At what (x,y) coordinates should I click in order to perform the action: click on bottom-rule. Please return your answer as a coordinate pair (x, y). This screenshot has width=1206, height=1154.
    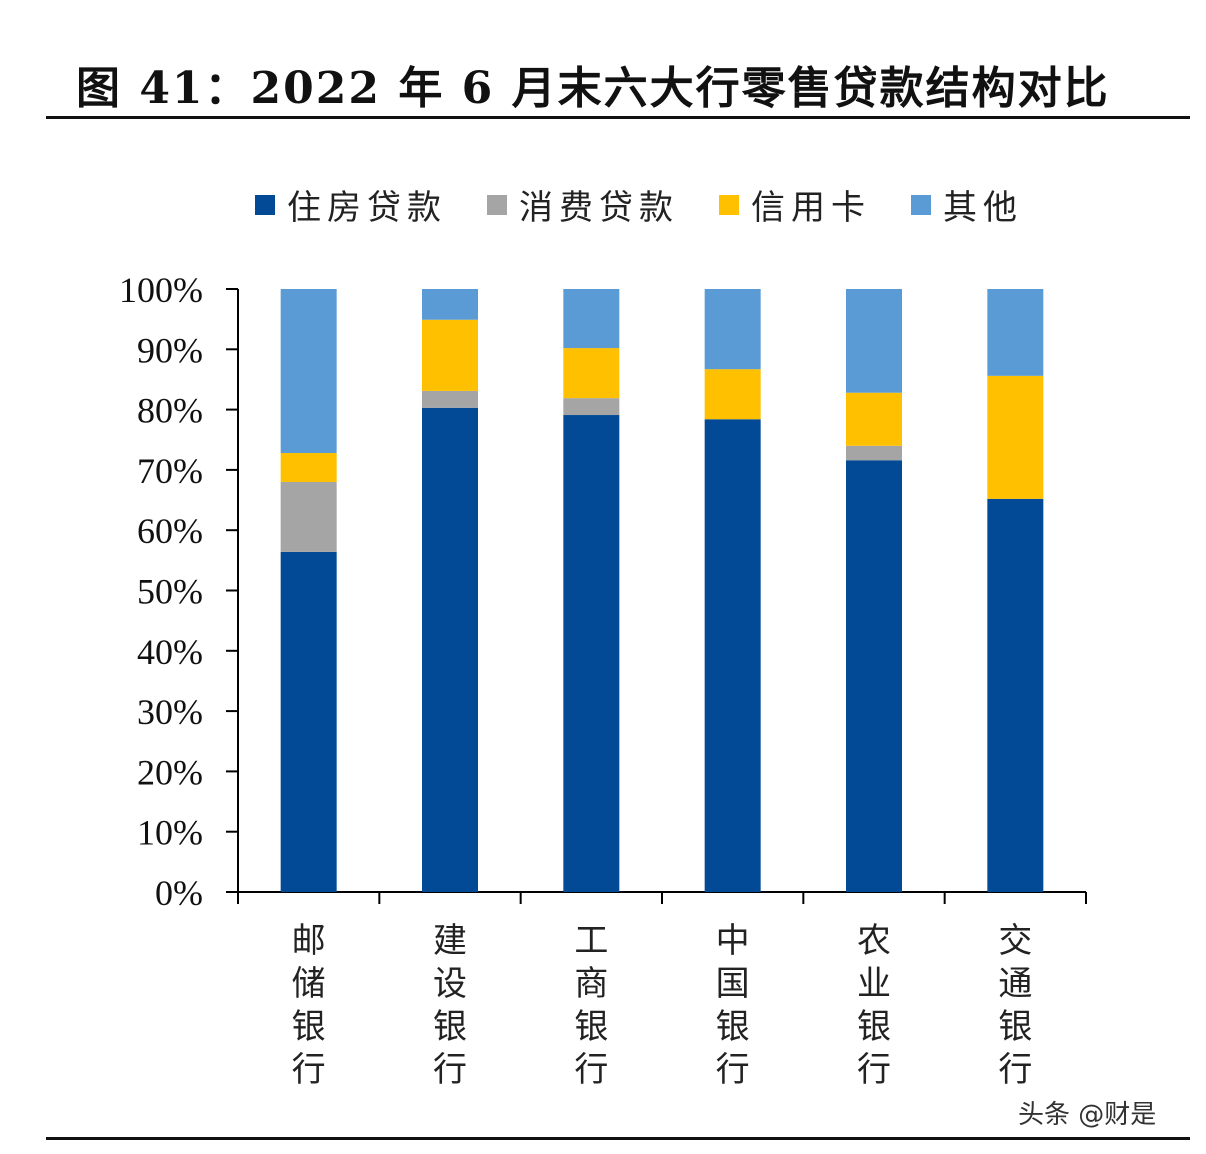
    Looking at the image, I should click on (618, 1138).